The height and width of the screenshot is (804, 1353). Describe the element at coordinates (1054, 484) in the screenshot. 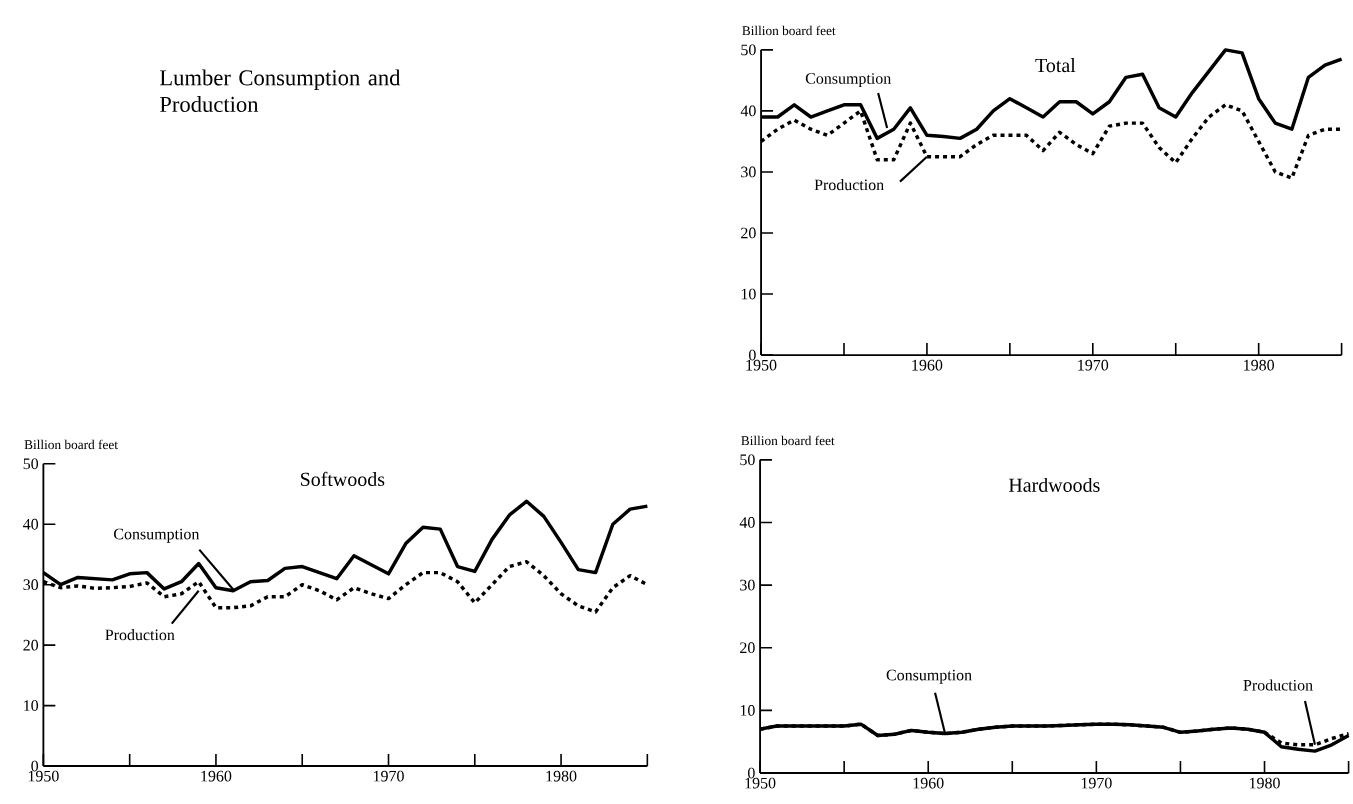

I see `text: Hardwoods` at that location.